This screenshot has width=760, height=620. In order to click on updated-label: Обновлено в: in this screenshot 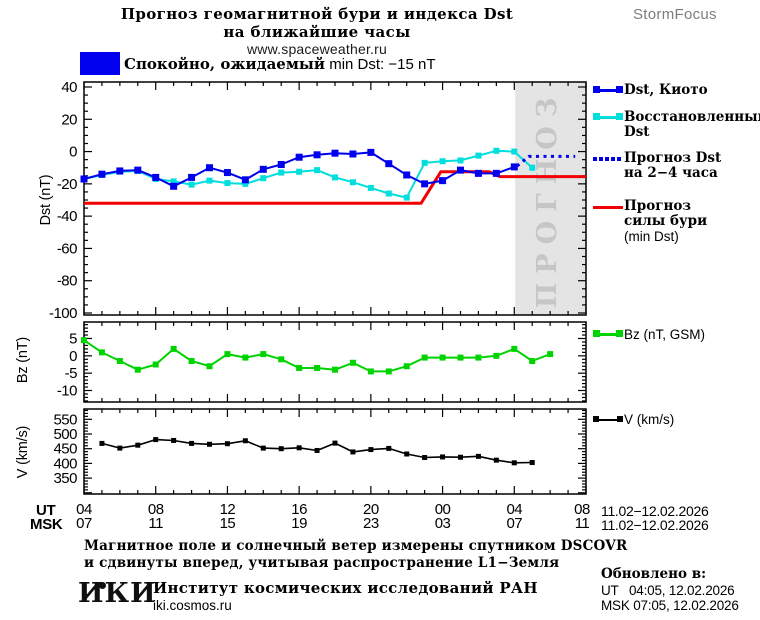, I will do `click(654, 574)`.